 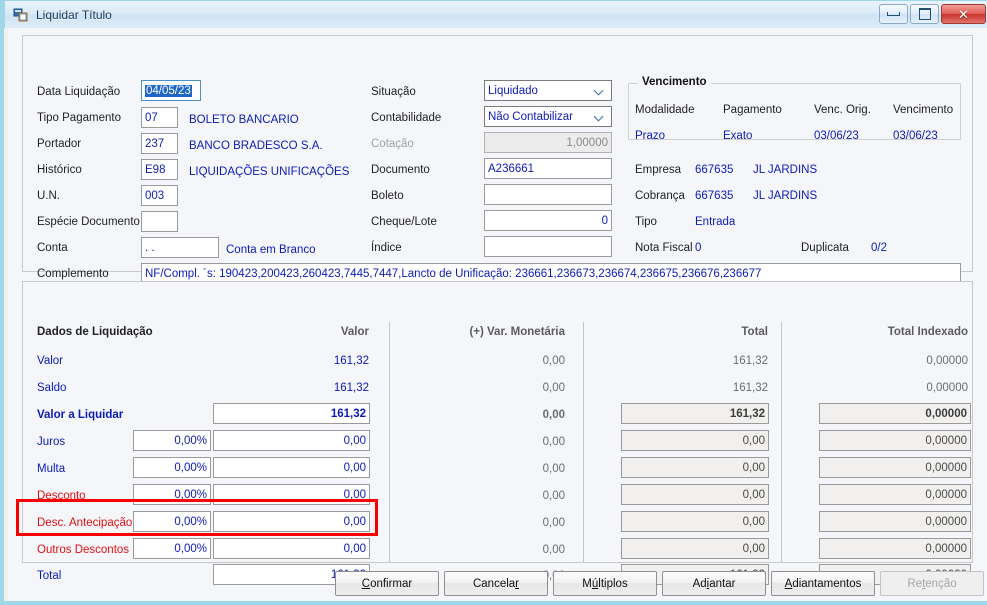 I want to click on adiantamentos-button: Adiantamentos, so click(x=823, y=583).